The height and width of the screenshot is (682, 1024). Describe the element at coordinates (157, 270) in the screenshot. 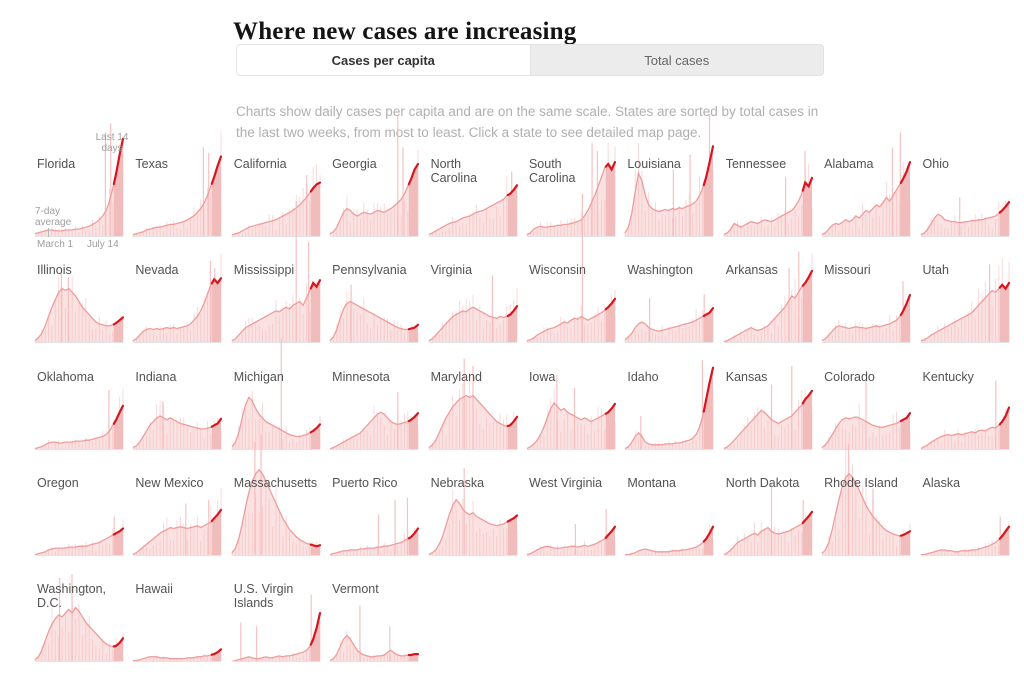

I see `state-label: Nevada` at that location.